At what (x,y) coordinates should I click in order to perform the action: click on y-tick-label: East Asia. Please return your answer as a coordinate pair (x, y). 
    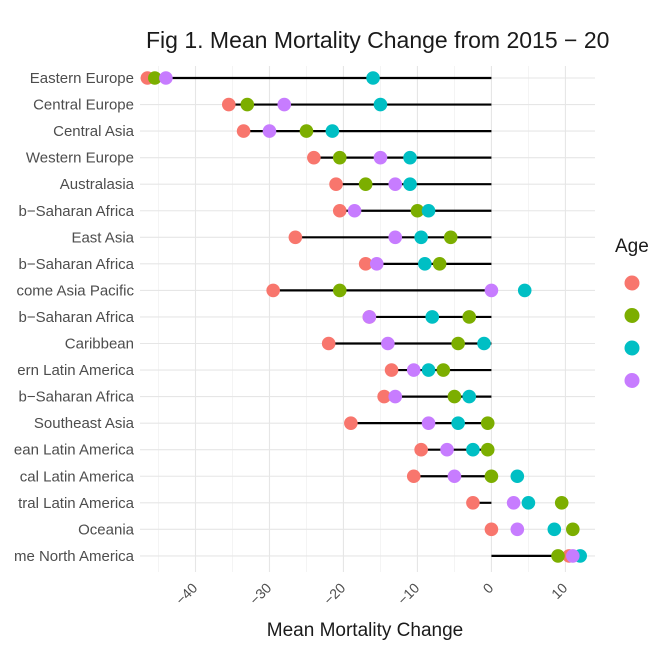
    Looking at the image, I should click on (102, 237).